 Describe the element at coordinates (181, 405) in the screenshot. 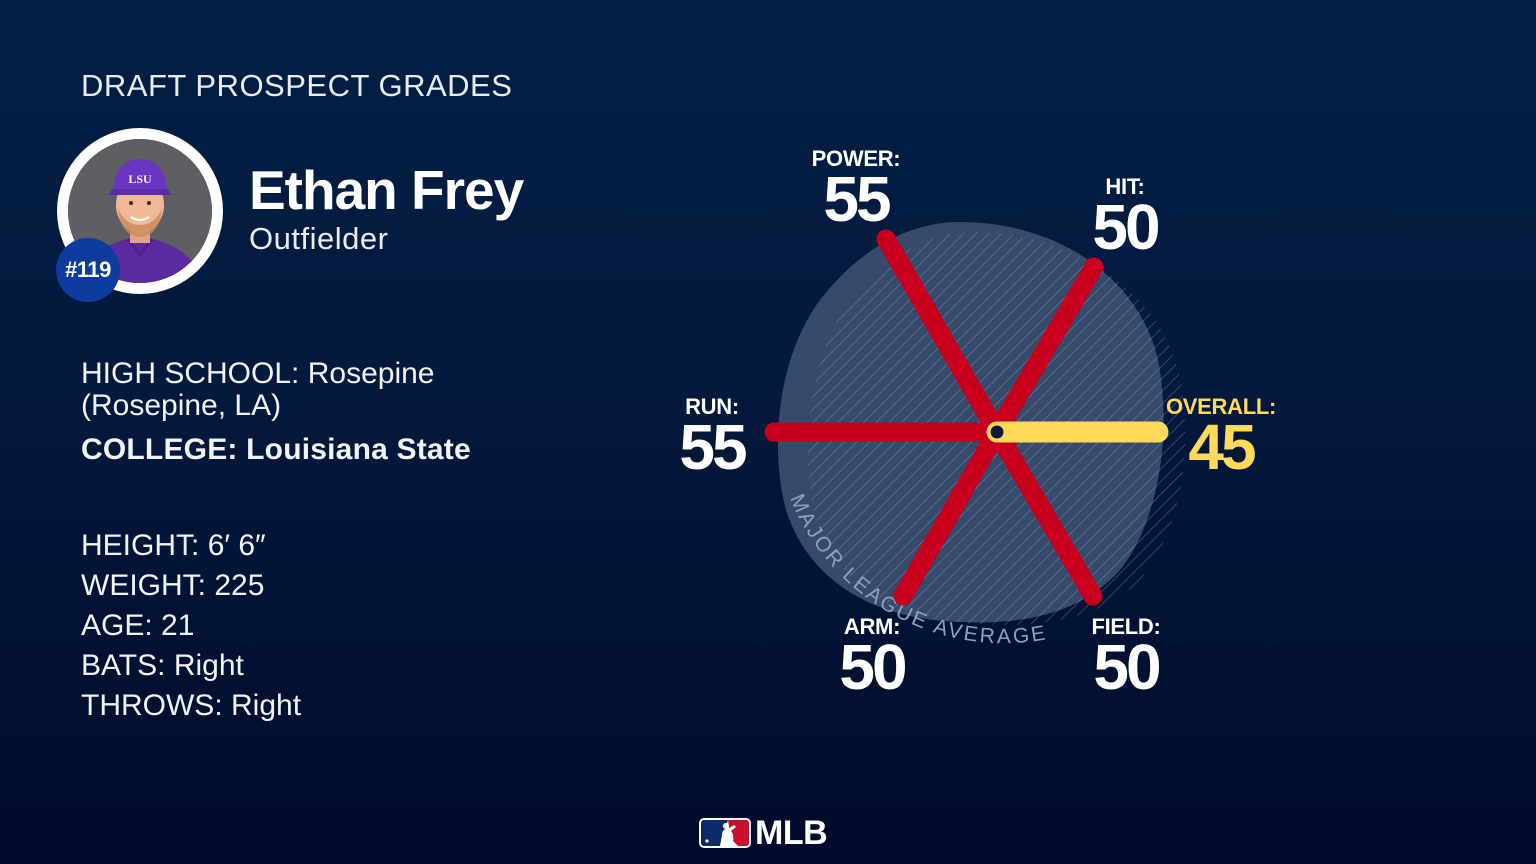

I see `high-school-location: (Rosepine, LA)` at that location.